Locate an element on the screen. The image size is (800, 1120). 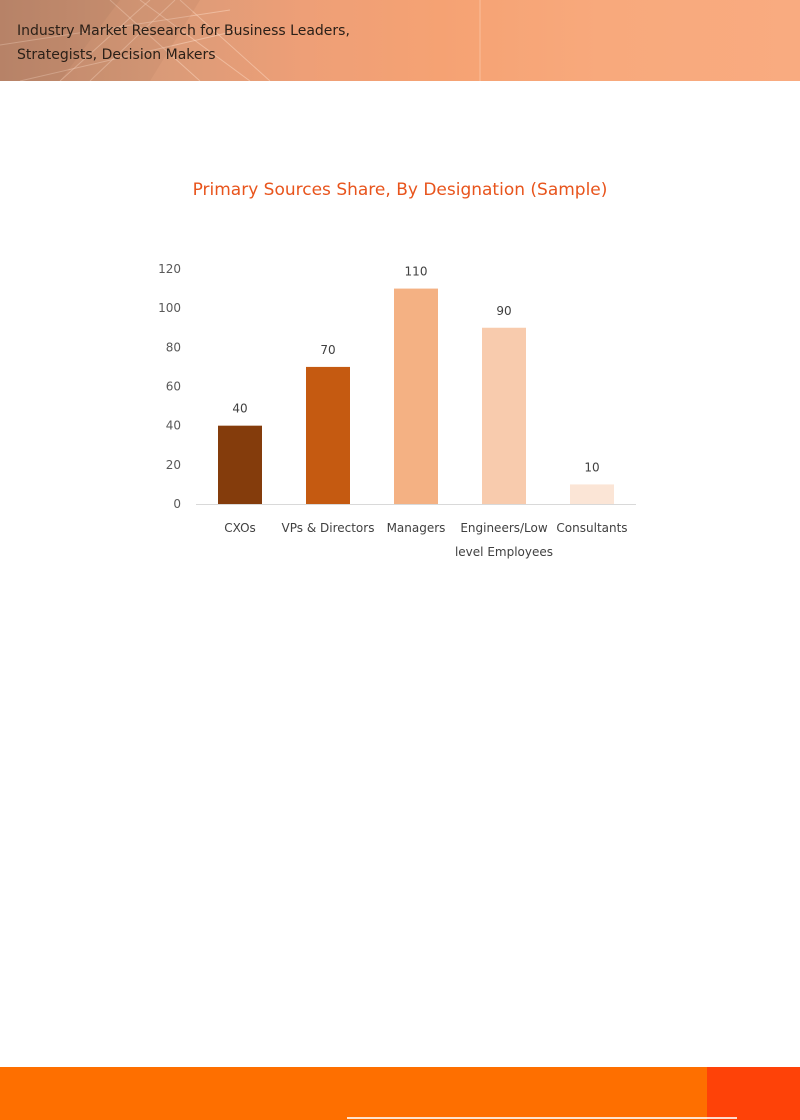
x-tick-label-3-line-1: level Employees is located at coordinates (504, 552).